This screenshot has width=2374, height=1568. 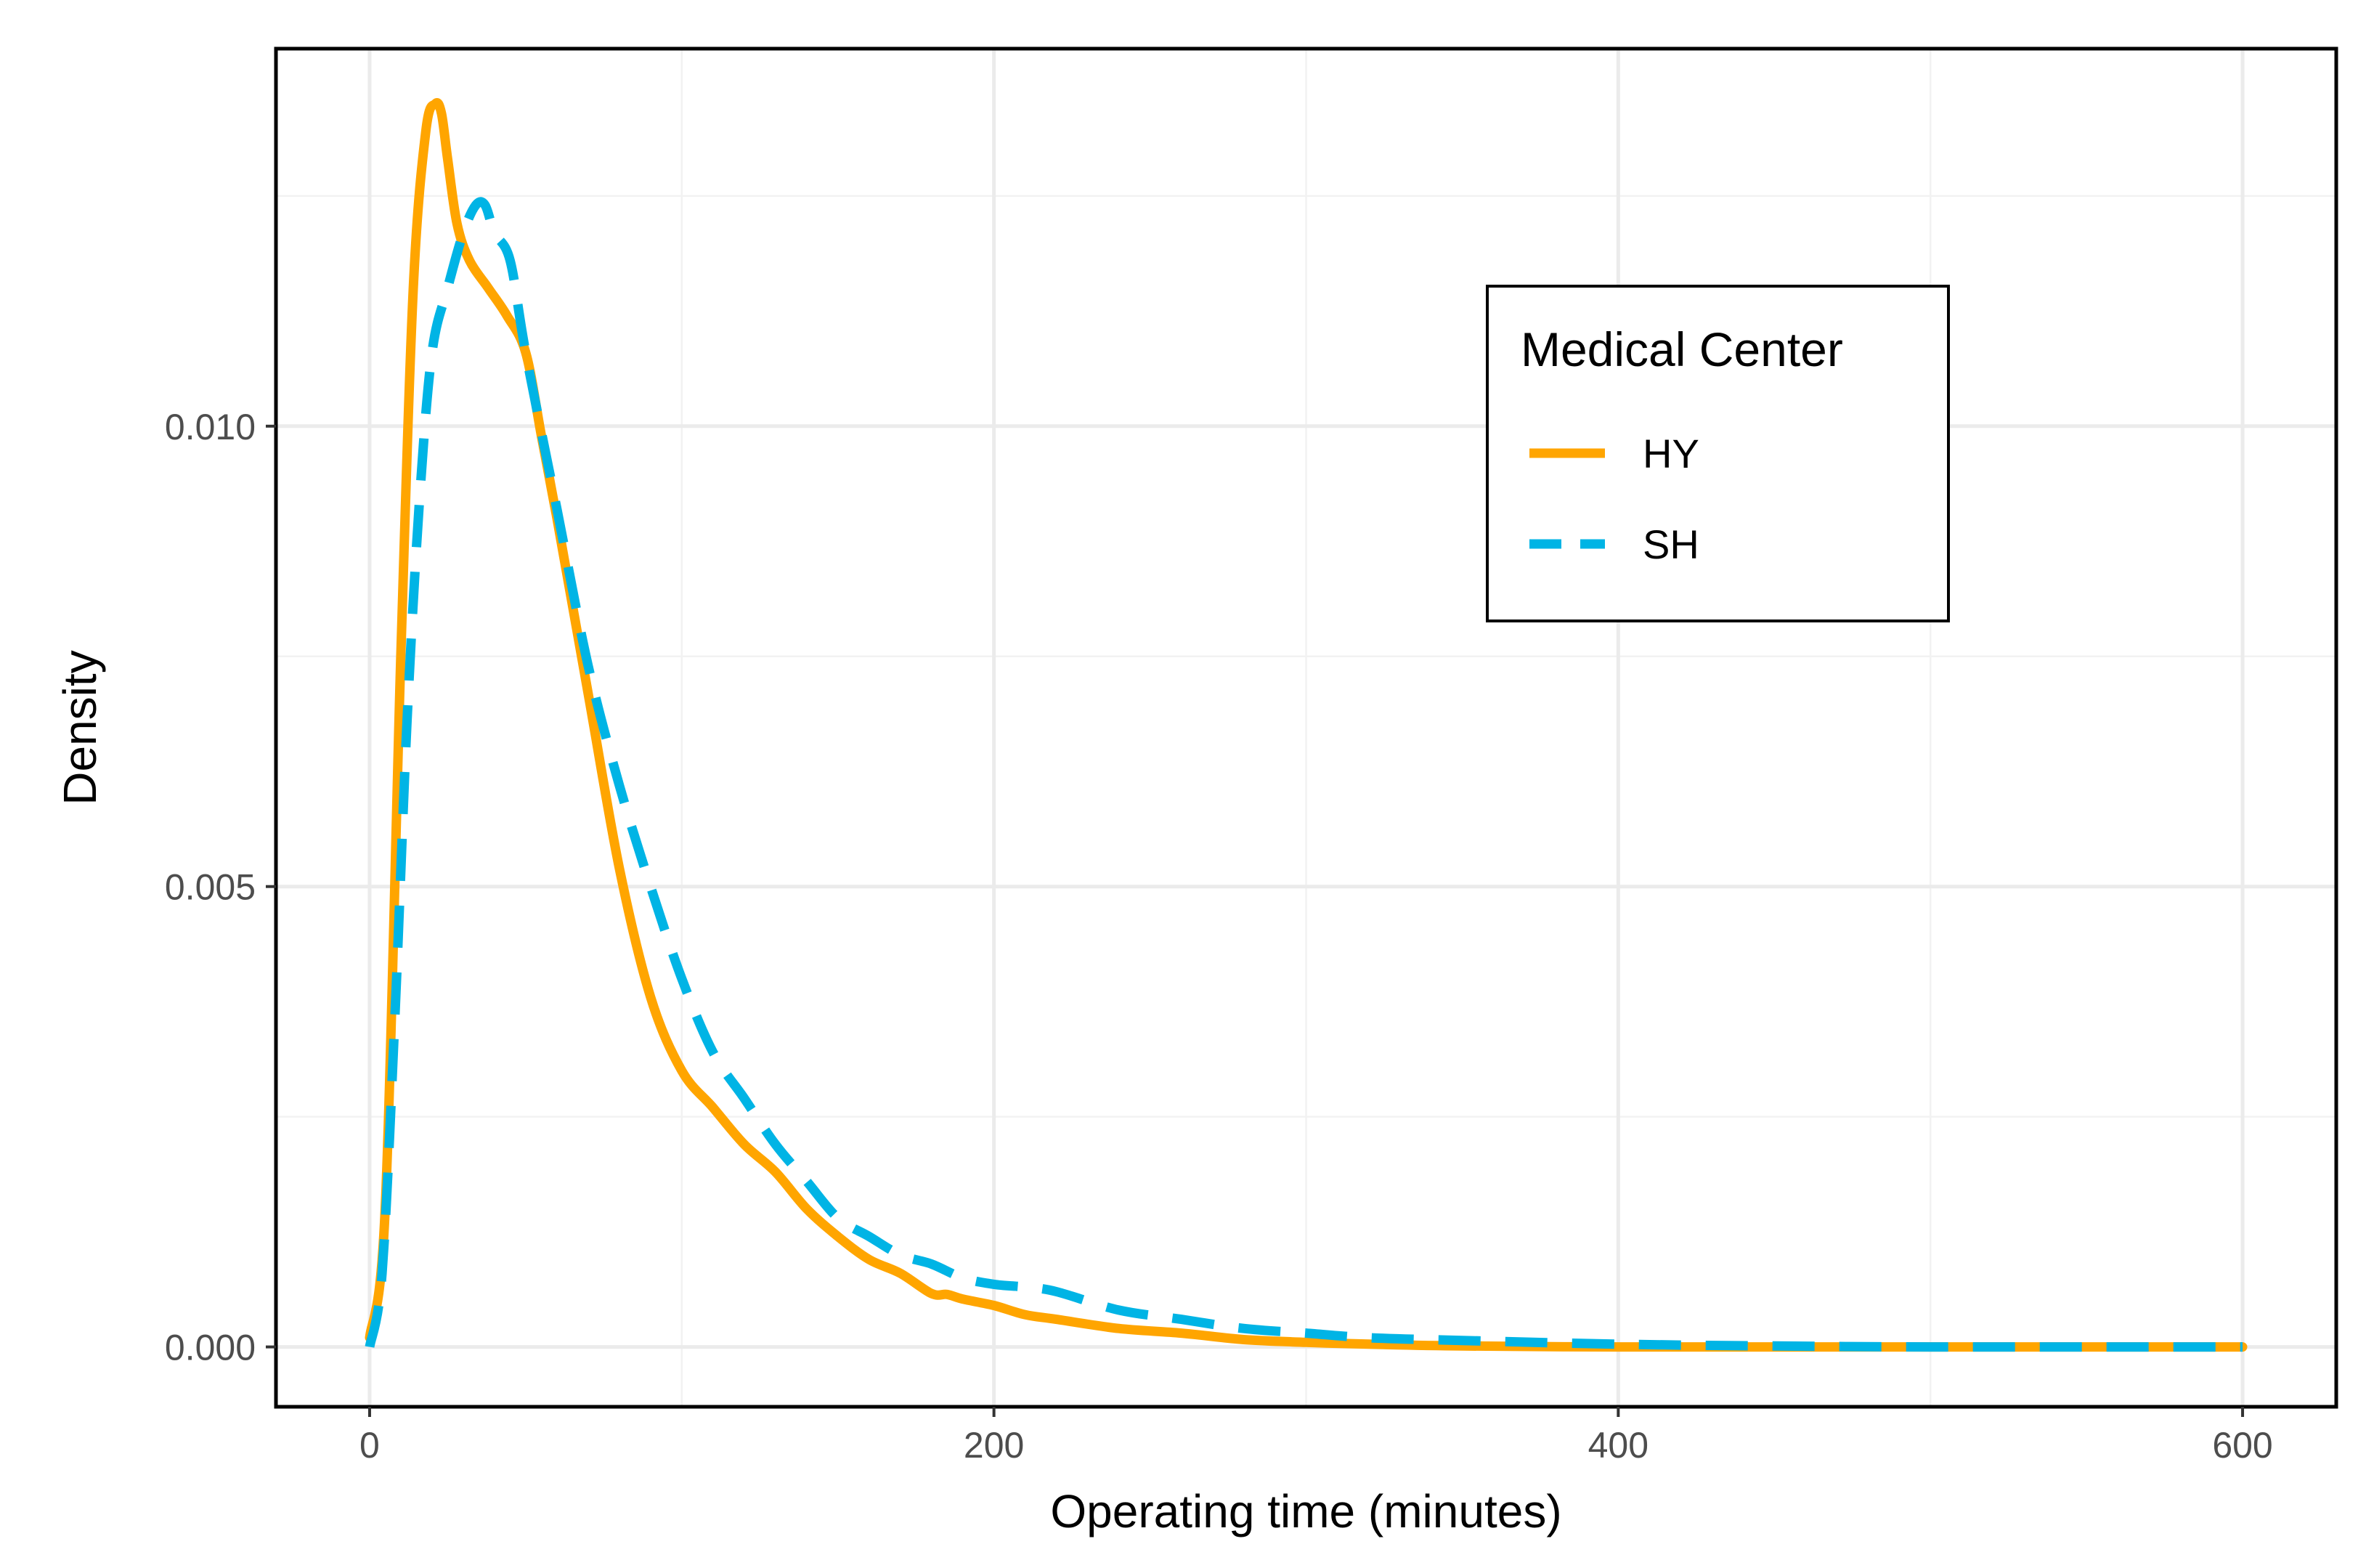 I want to click on y-axis-title: Density, so click(x=80, y=727).